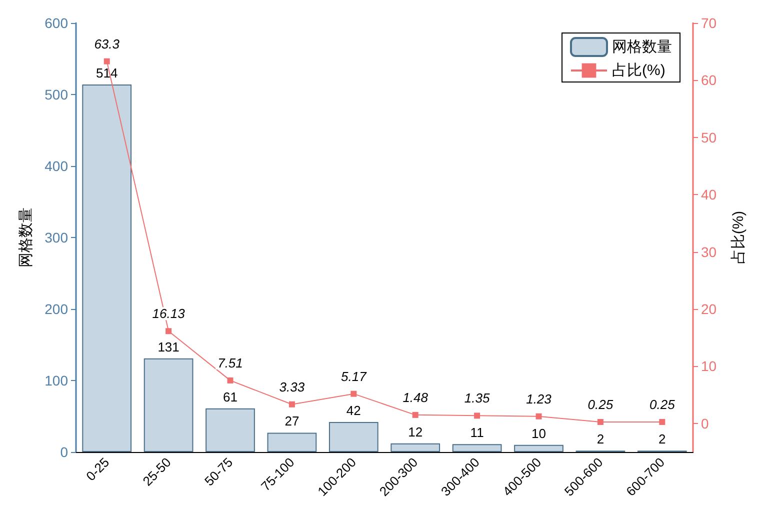  I want to click on y2-tick-label: 70, so click(709, 23).